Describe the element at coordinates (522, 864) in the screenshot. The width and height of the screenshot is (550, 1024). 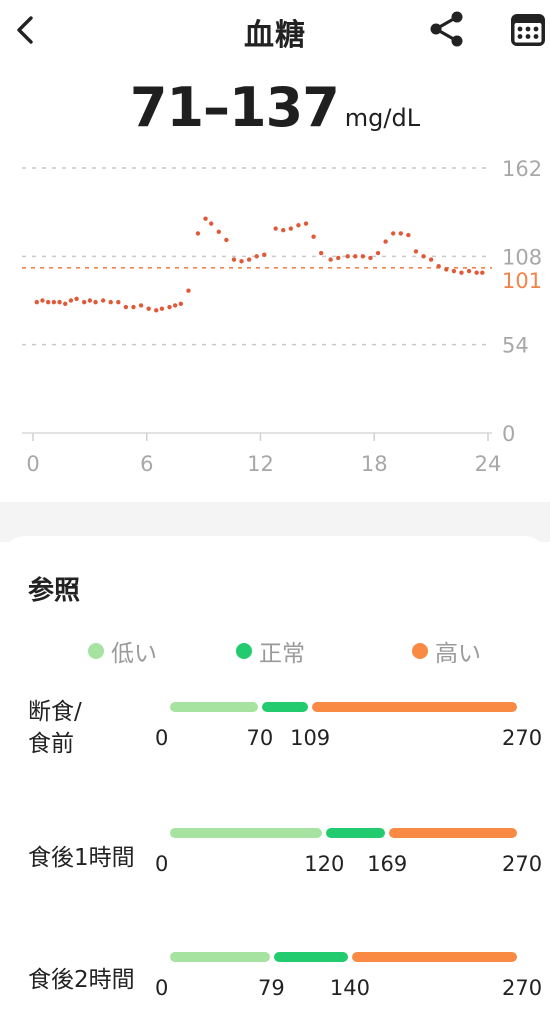
I see `range-tick-1h: 270` at that location.